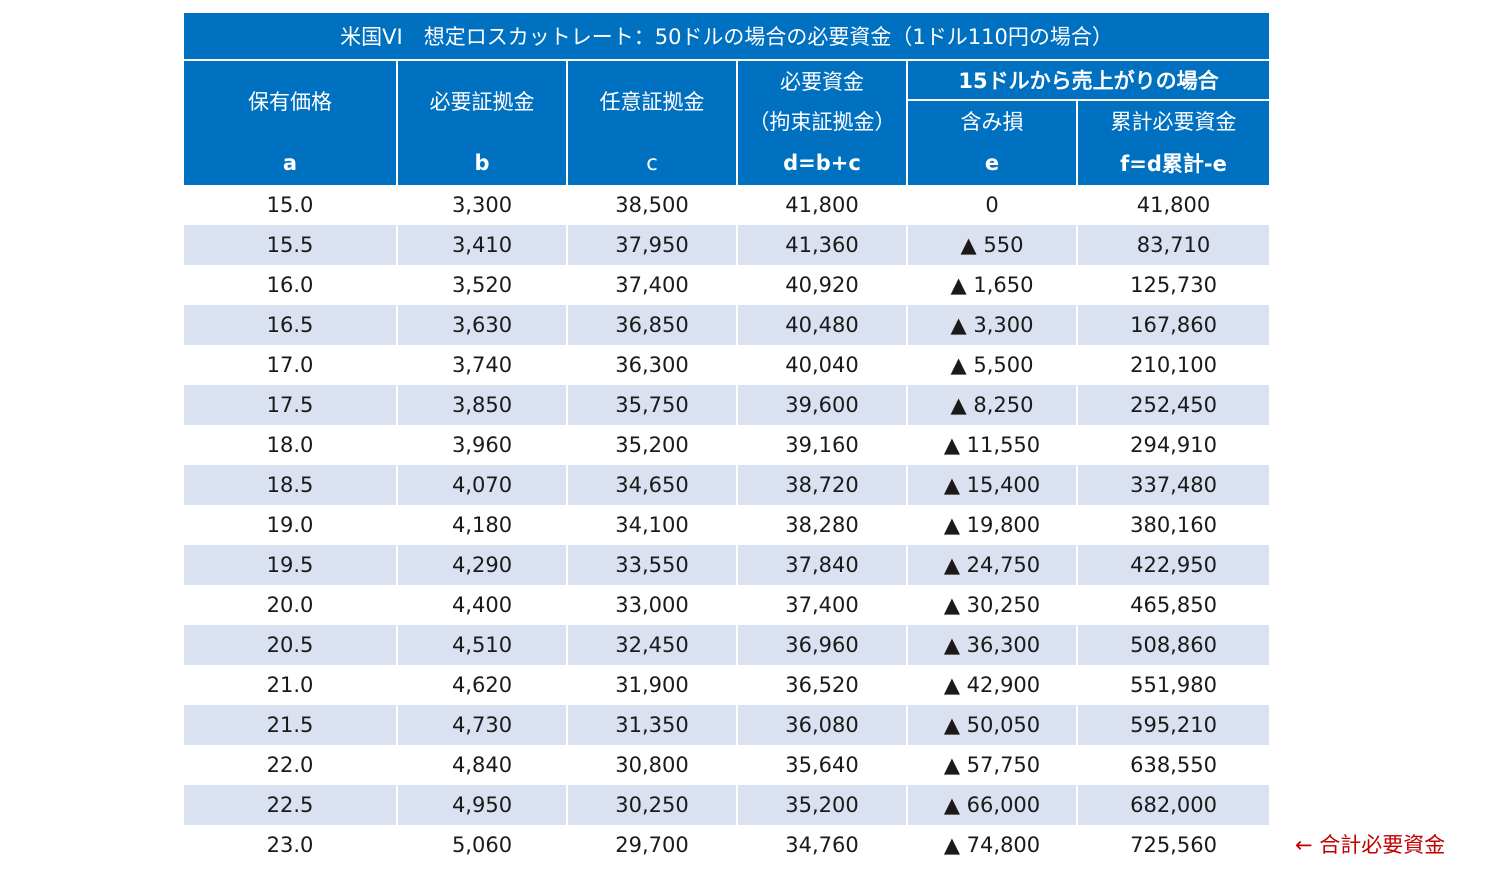  What do you see at coordinates (481, 845) in the screenshot?
I see `cell-required-margin: 5,060` at bounding box center [481, 845].